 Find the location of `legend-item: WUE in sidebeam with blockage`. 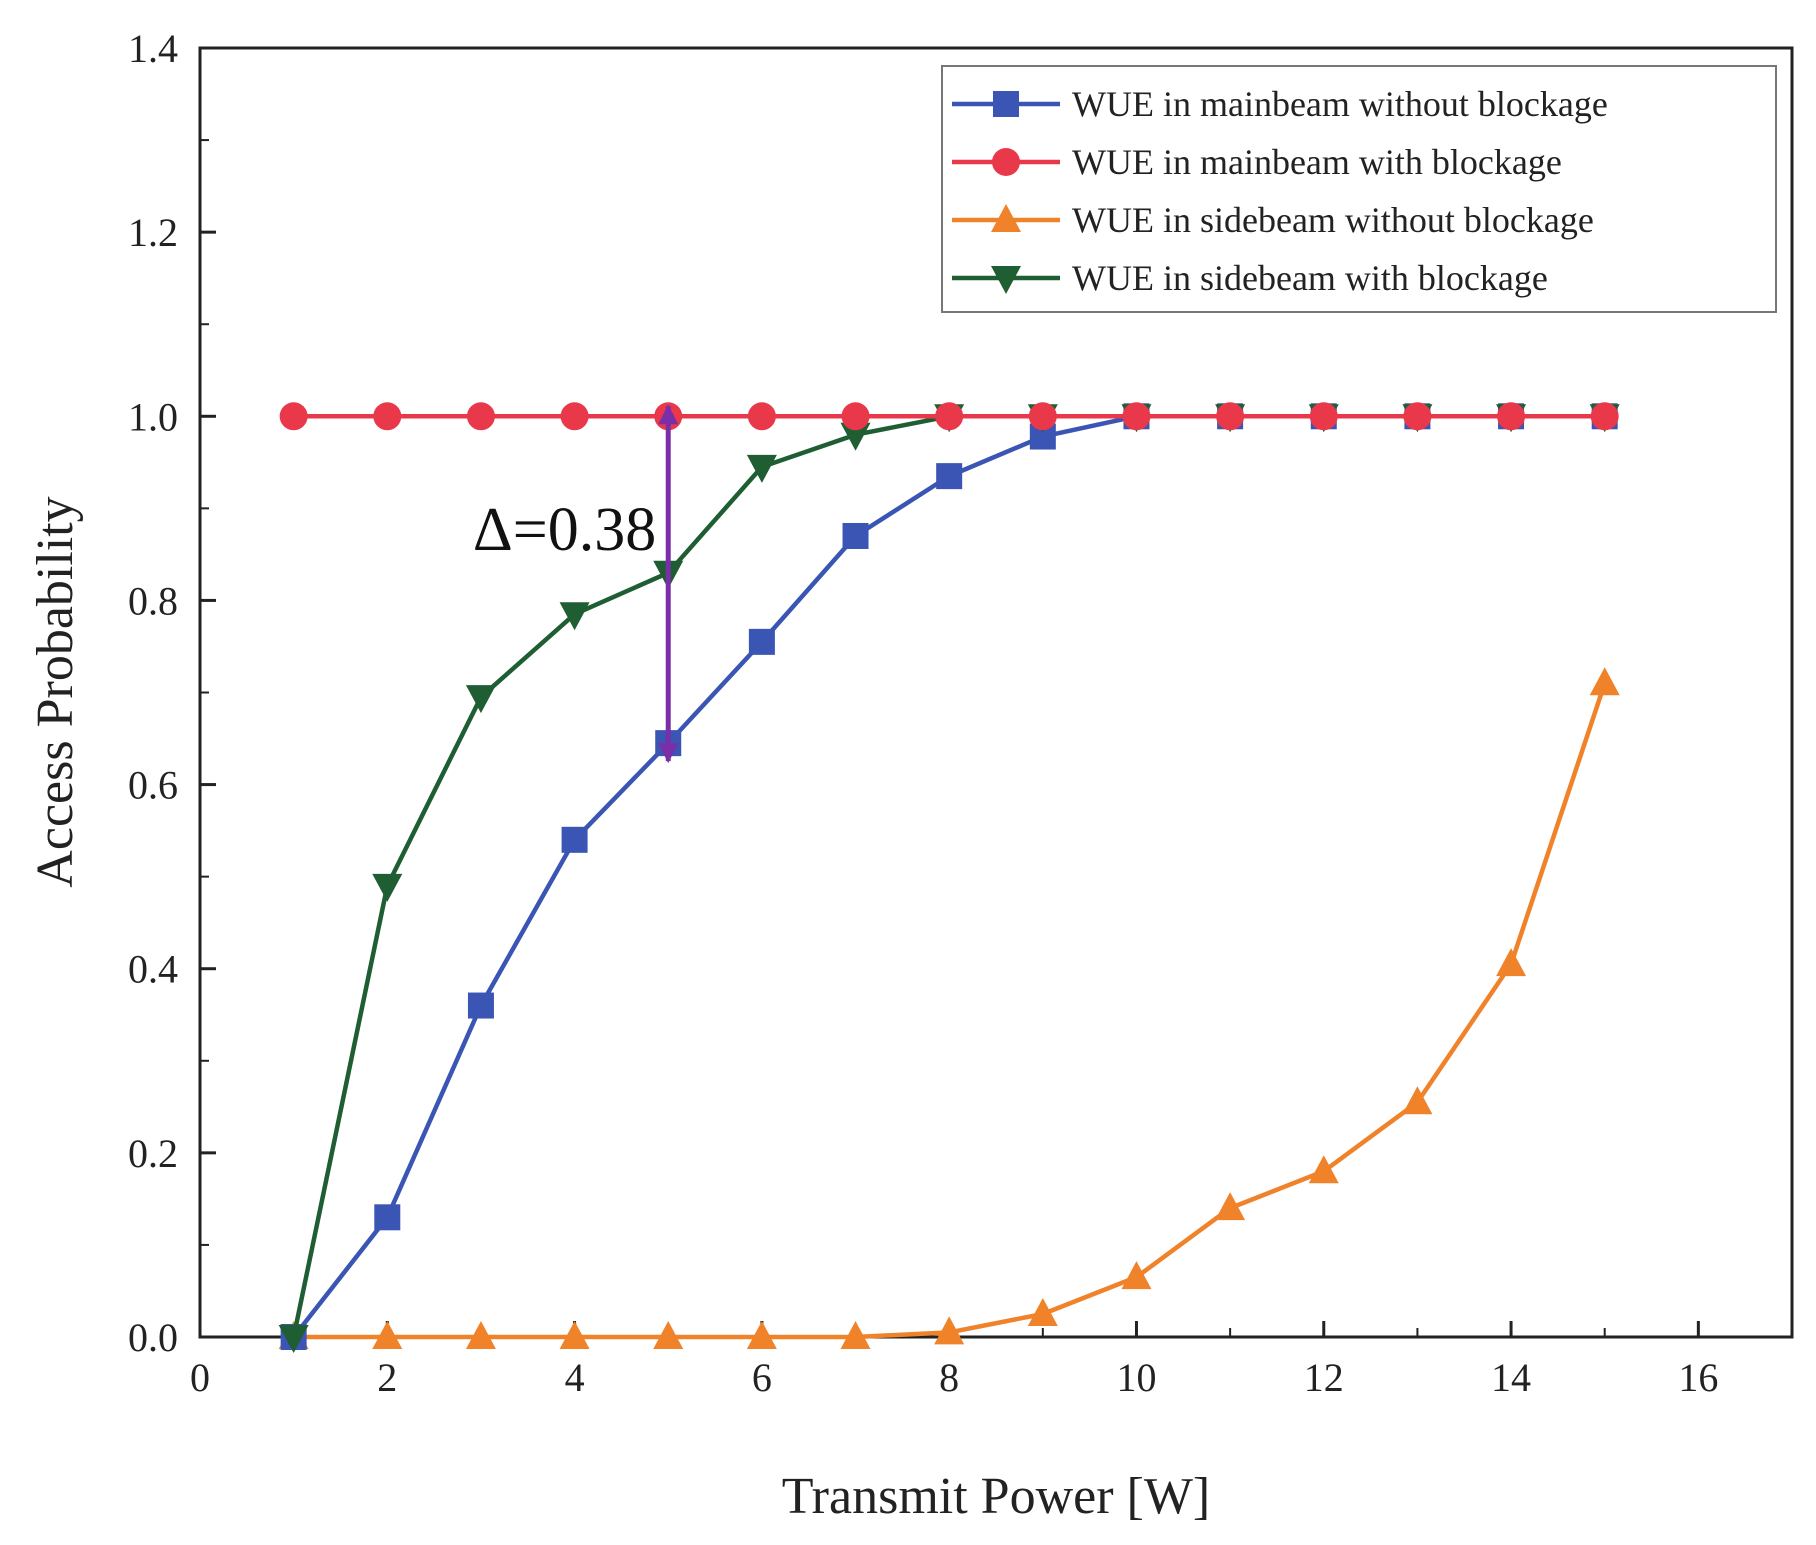

legend-item: WUE in sidebeam with blockage is located at coordinates (1250, 278).